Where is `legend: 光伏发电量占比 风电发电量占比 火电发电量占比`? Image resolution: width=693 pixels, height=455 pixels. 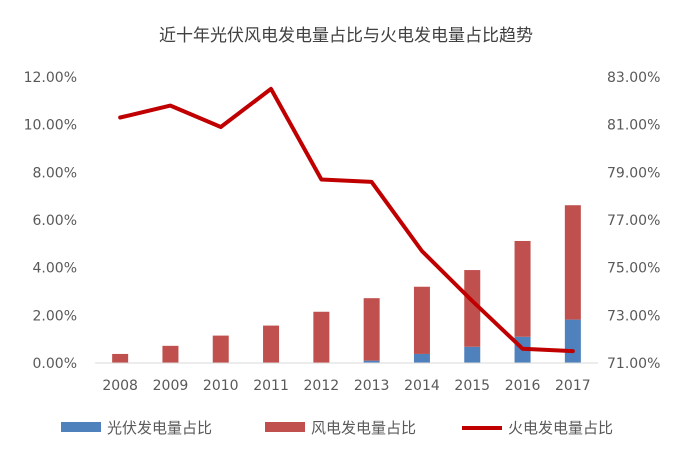
legend: 光伏发电量占比 风电发电量占比 火电发电量占比 is located at coordinates (337, 428).